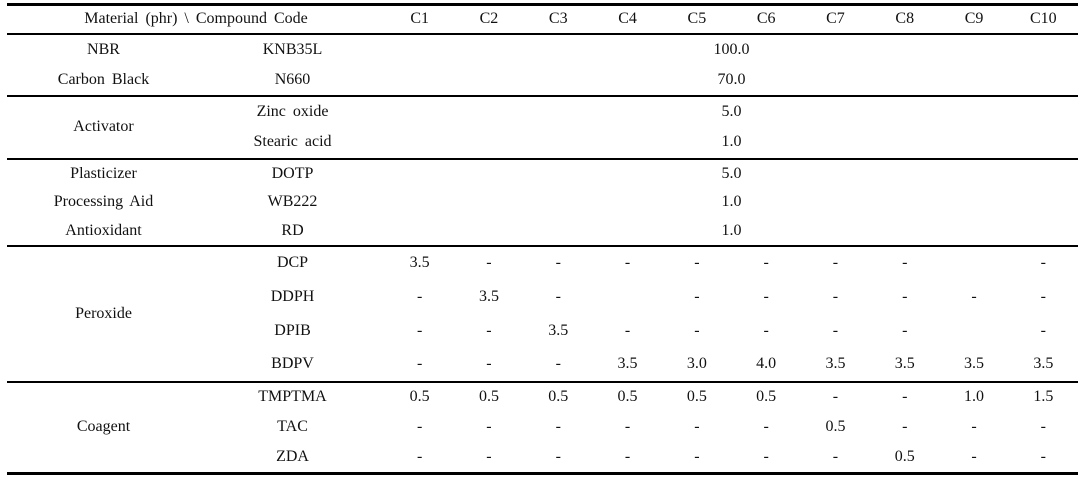  I want to click on compound-name: Stearic acid, so click(292, 142).